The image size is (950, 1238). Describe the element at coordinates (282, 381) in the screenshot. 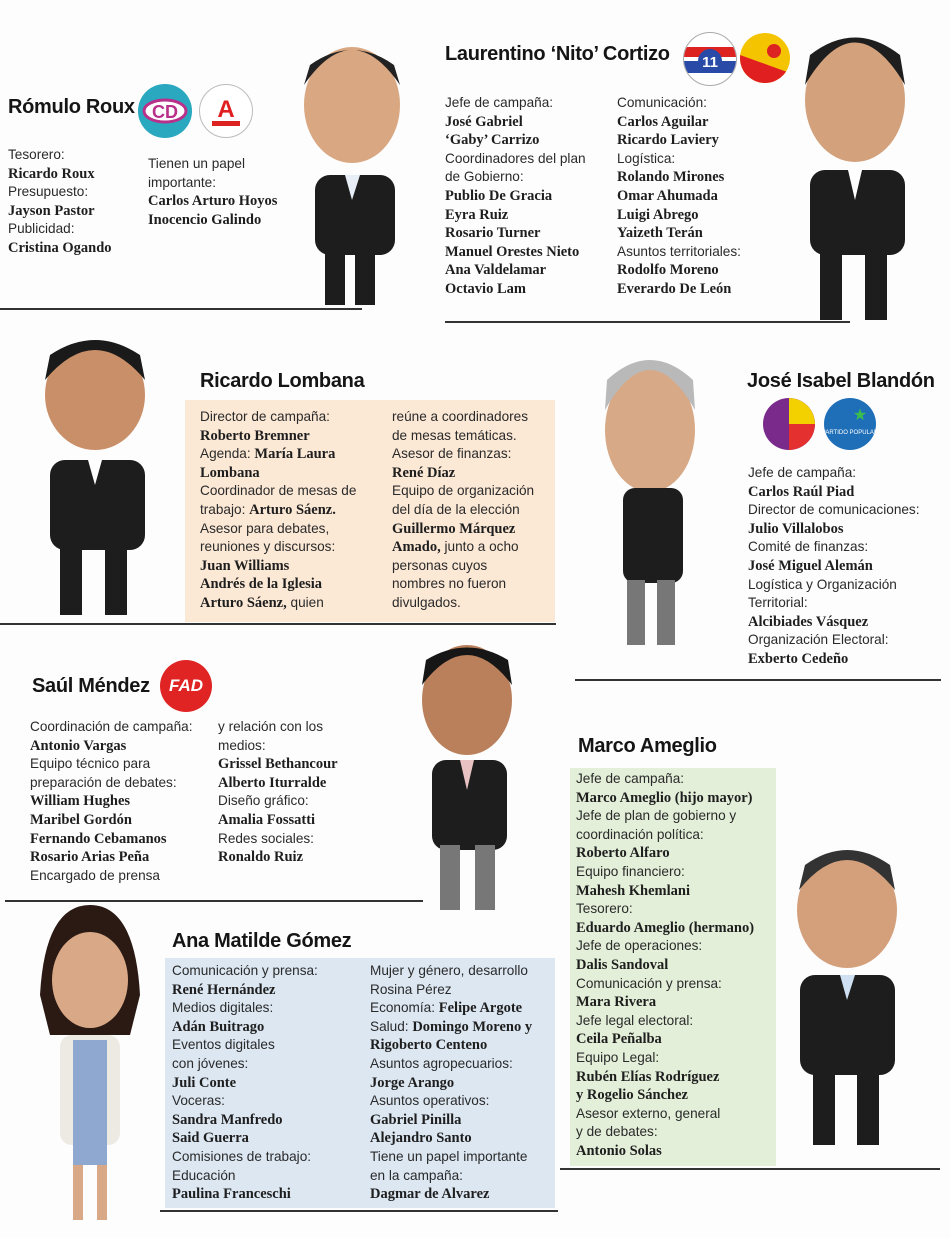

I see `candidate-name-lombana: Ricardo Lombana` at that location.